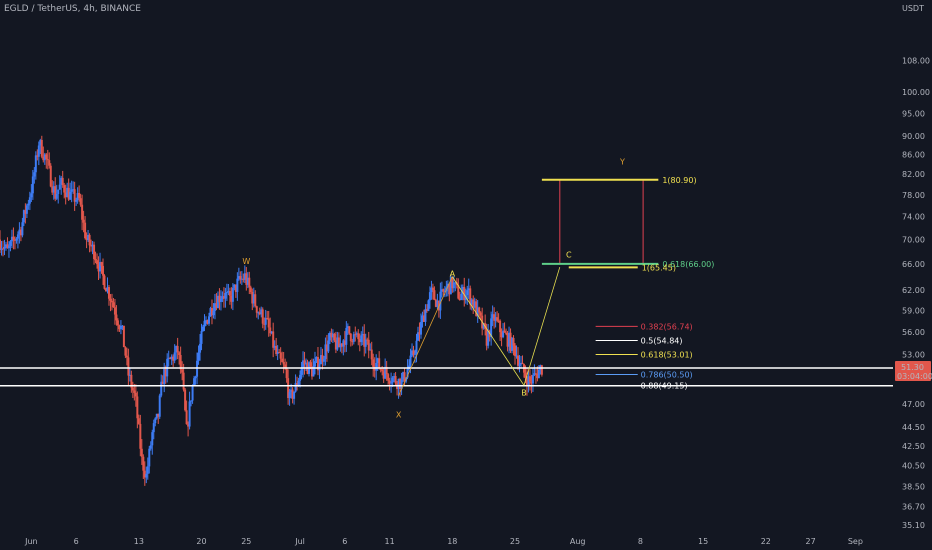  I want to click on time-tick-label: 15, so click(703, 541).